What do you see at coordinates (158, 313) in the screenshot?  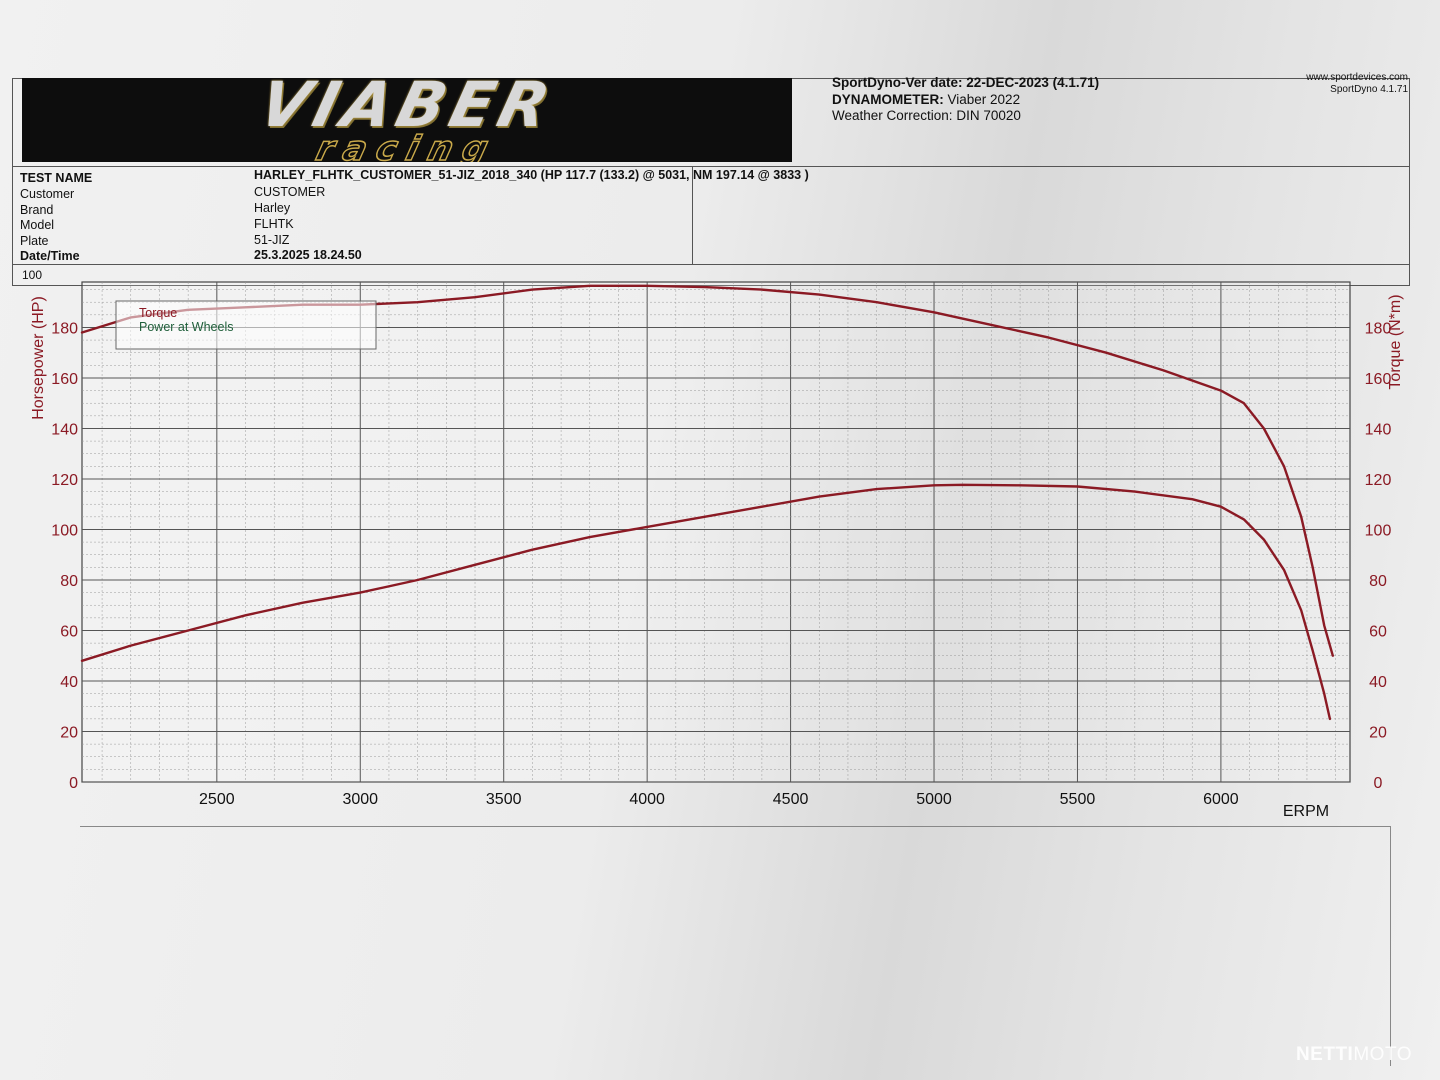 I see `legend-entry-torque: Torque` at bounding box center [158, 313].